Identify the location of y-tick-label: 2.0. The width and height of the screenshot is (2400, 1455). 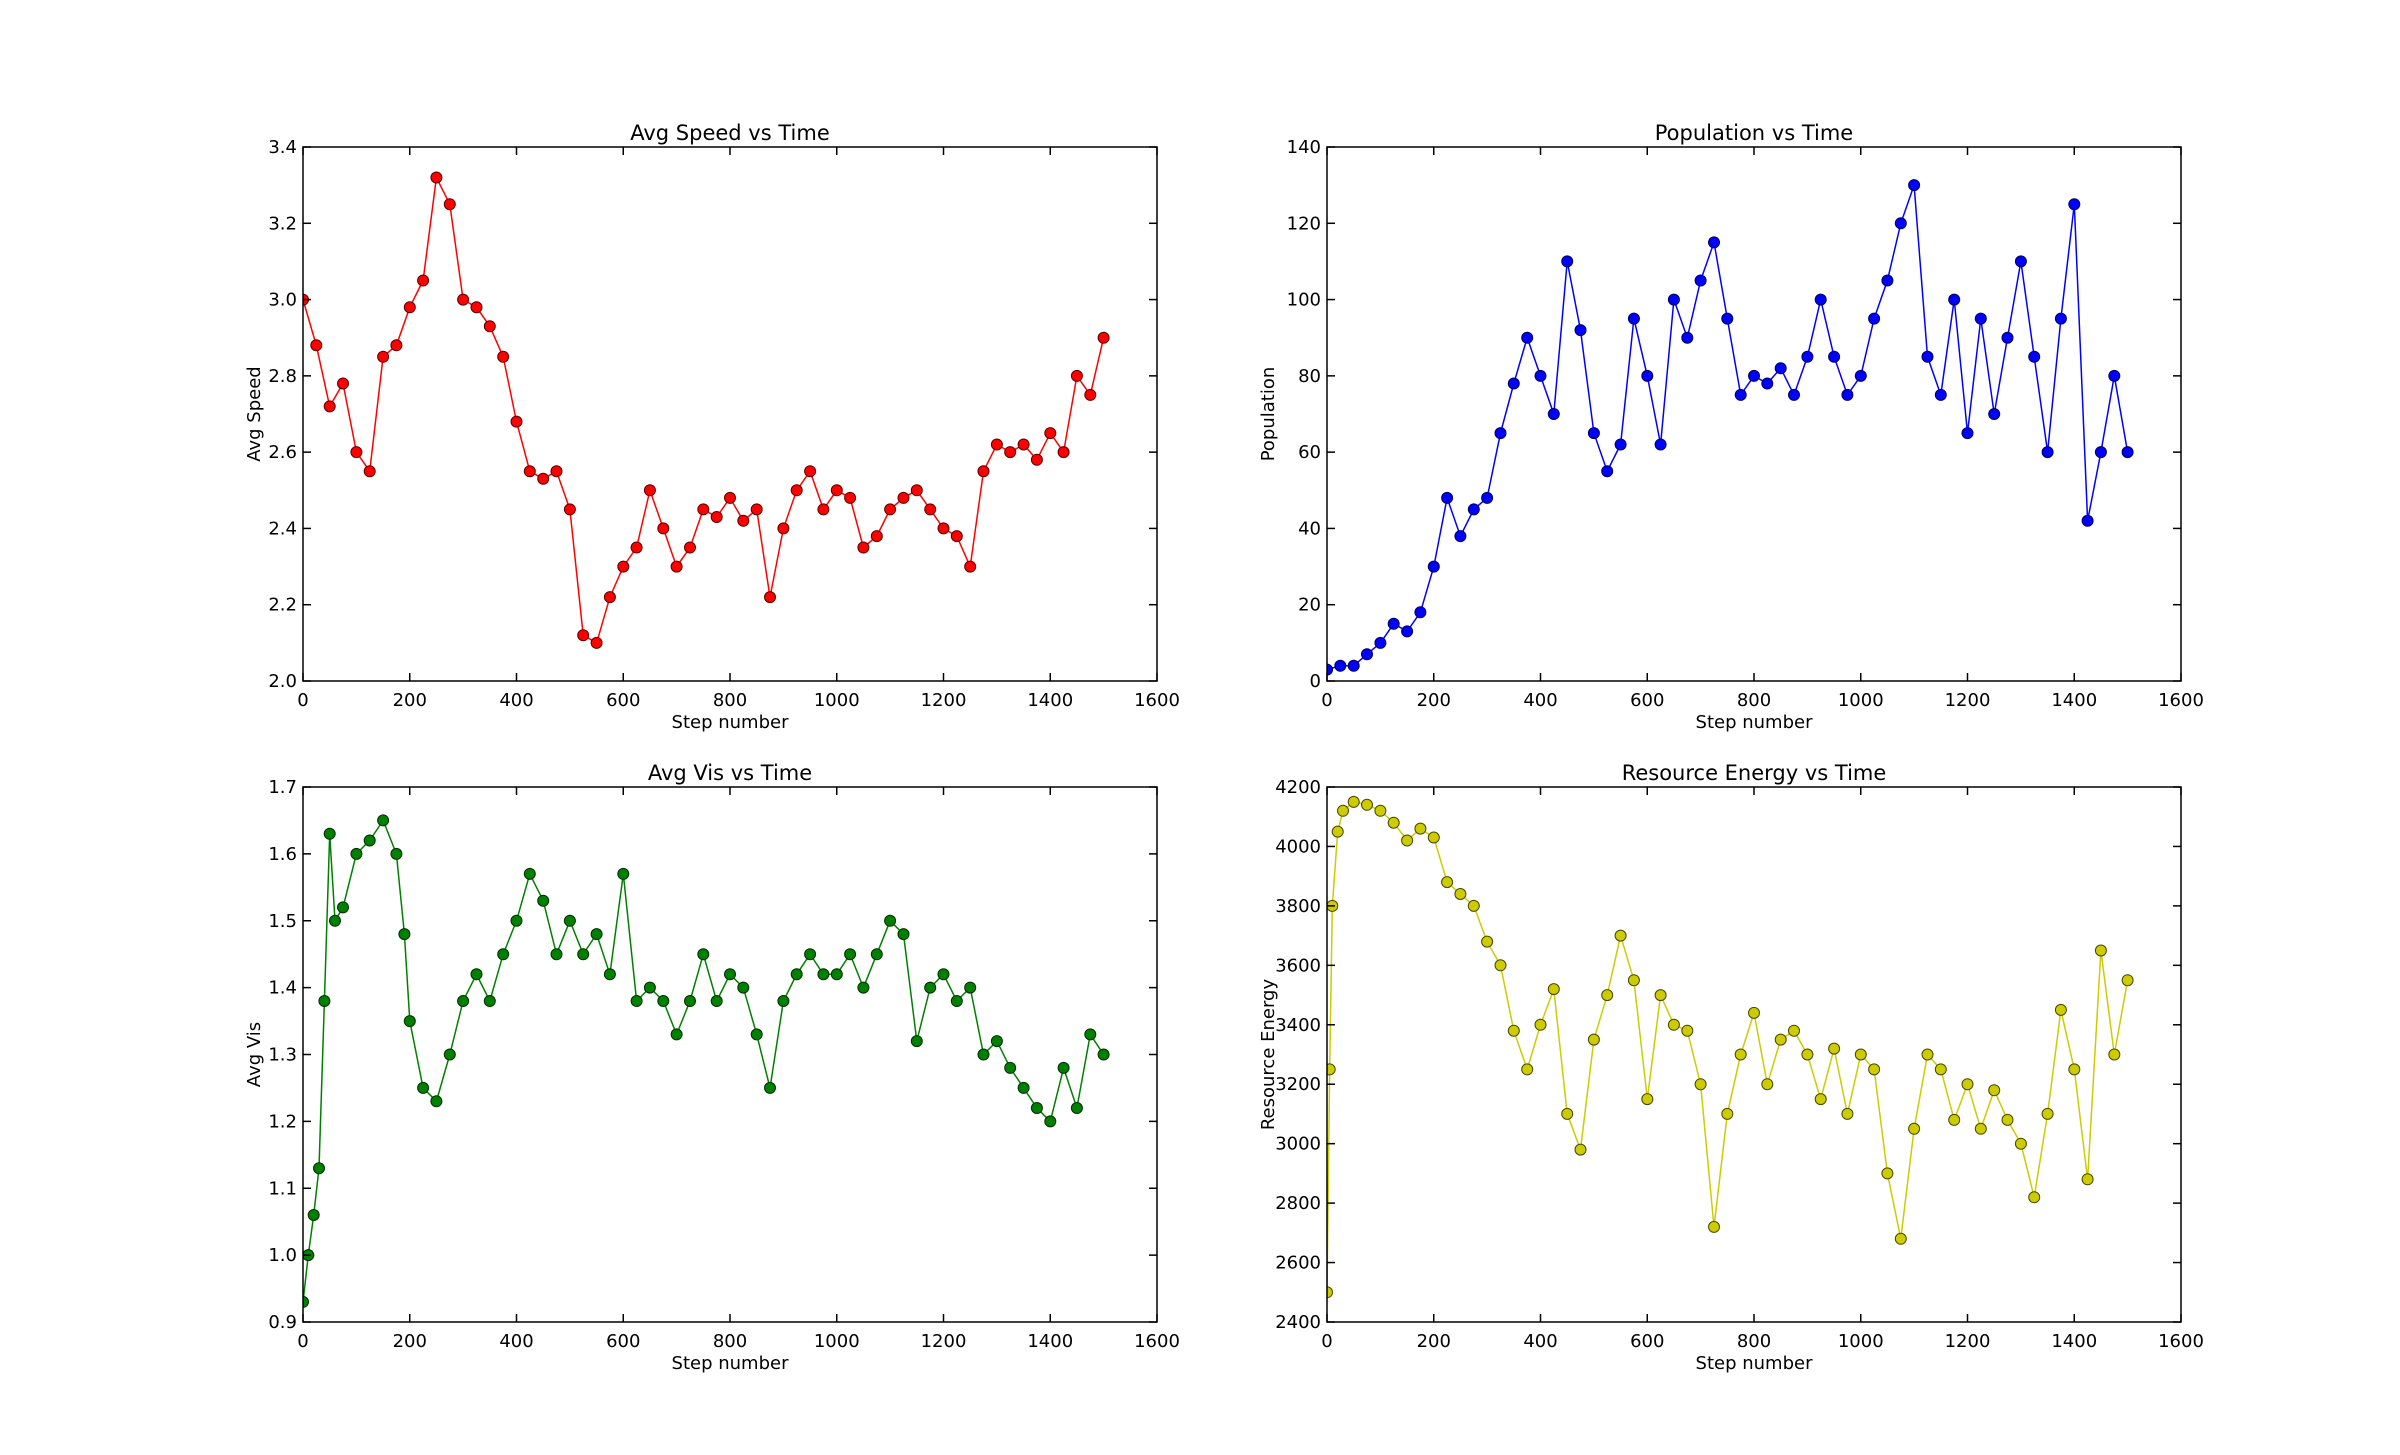
(282, 681).